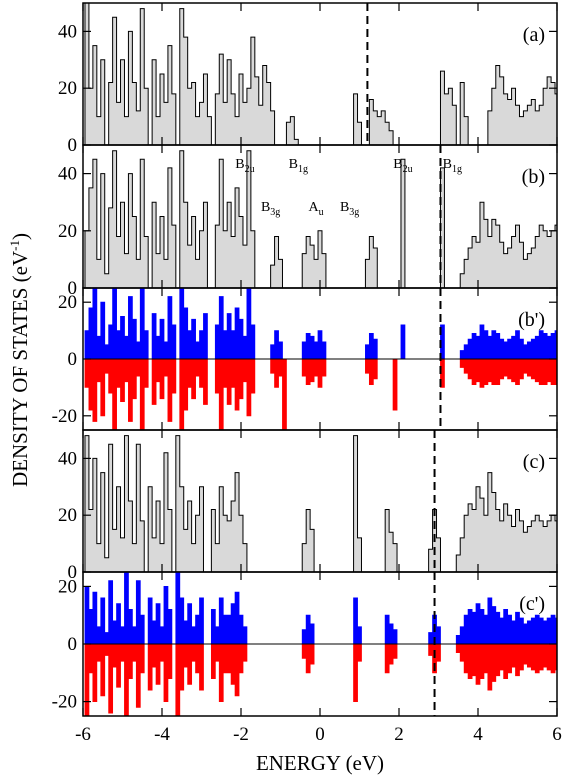 Image resolution: width=566 pixels, height=777 pixels. What do you see at coordinates (162, 734) in the screenshot?
I see `x-tick-label: -4` at bounding box center [162, 734].